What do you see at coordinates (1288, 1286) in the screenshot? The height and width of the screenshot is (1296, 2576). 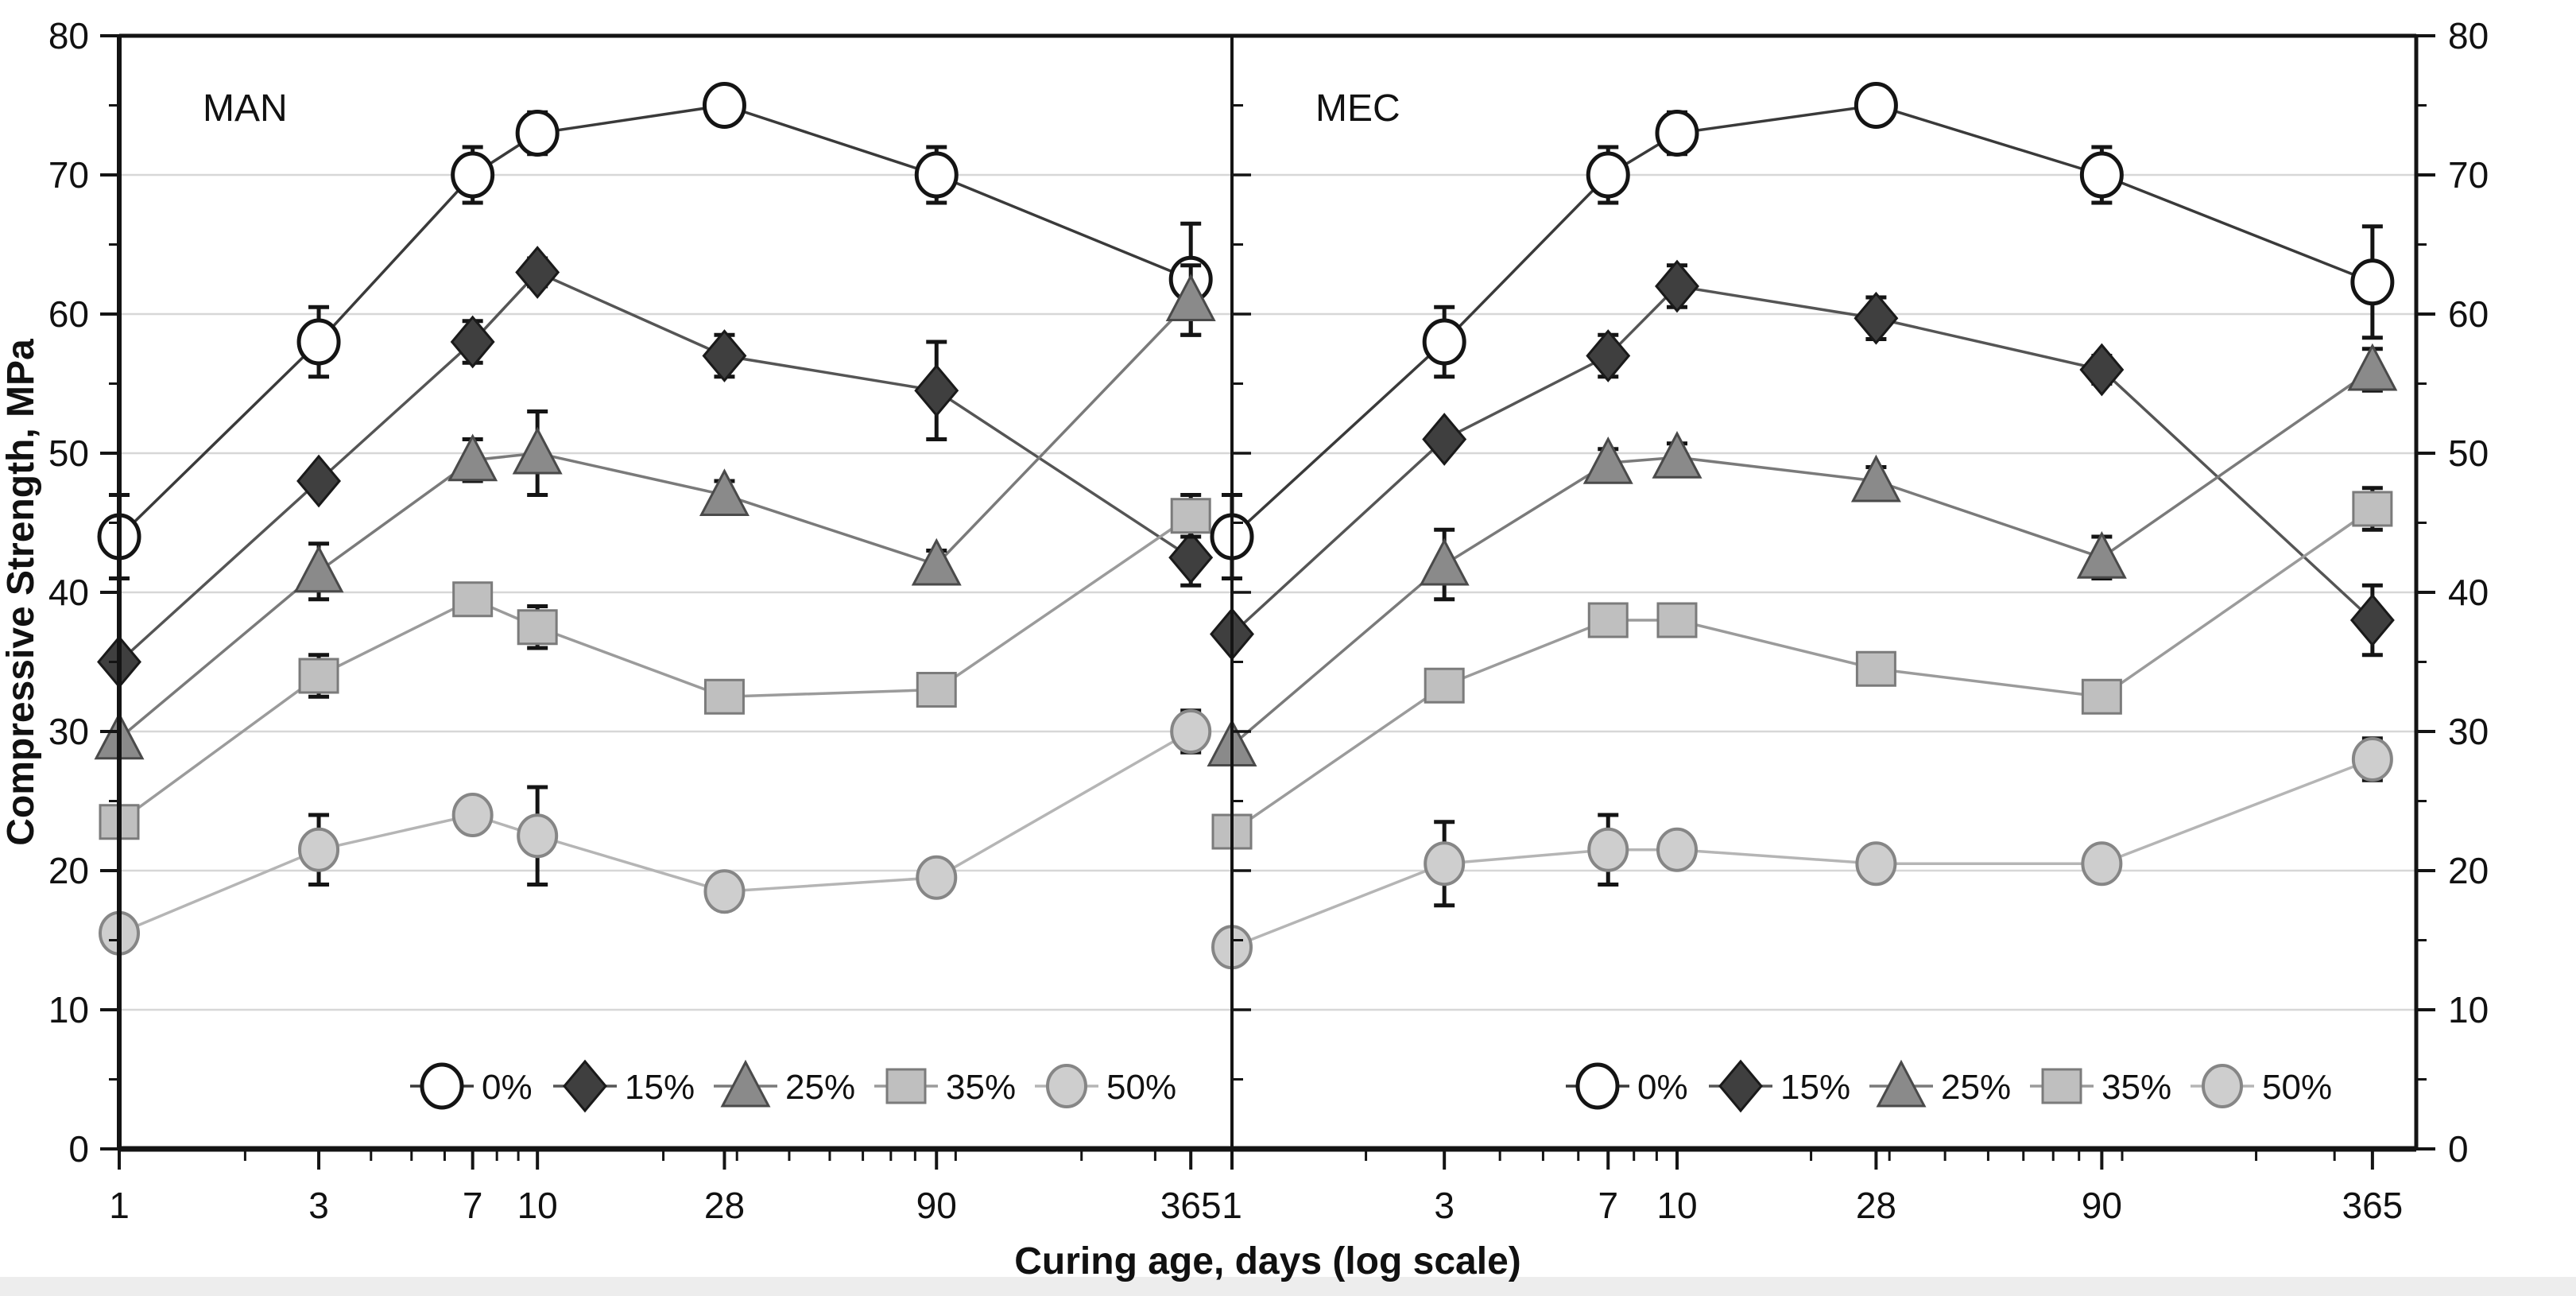 I see `figure-edge-band` at bounding box center [1288, 1286].